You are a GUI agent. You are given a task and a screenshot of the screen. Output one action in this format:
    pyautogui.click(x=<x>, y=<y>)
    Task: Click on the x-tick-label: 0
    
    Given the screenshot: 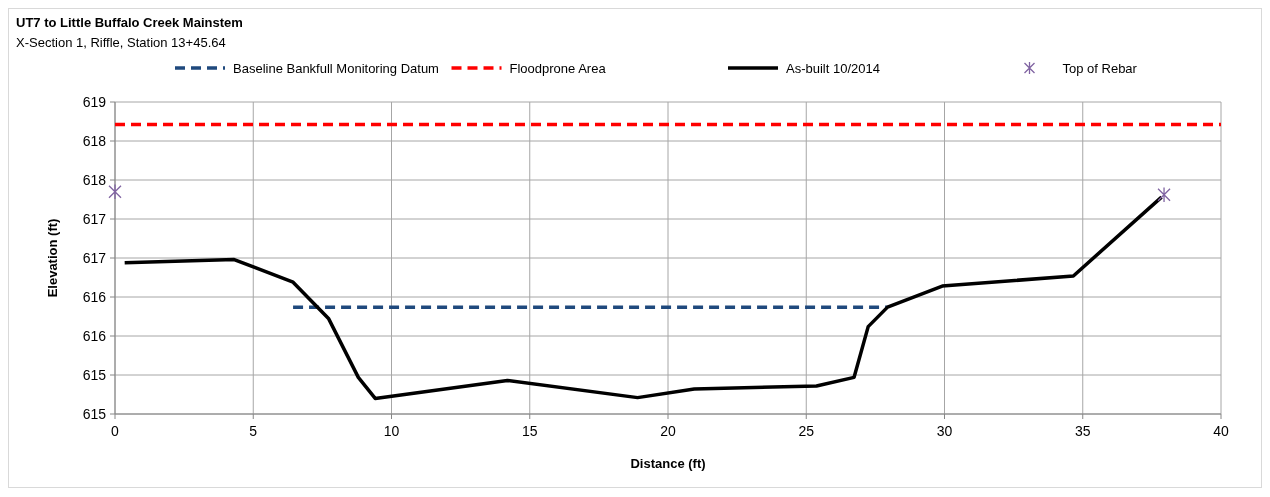 What is the action you would take?
    pyautogui.click(x=115, y=431)
    